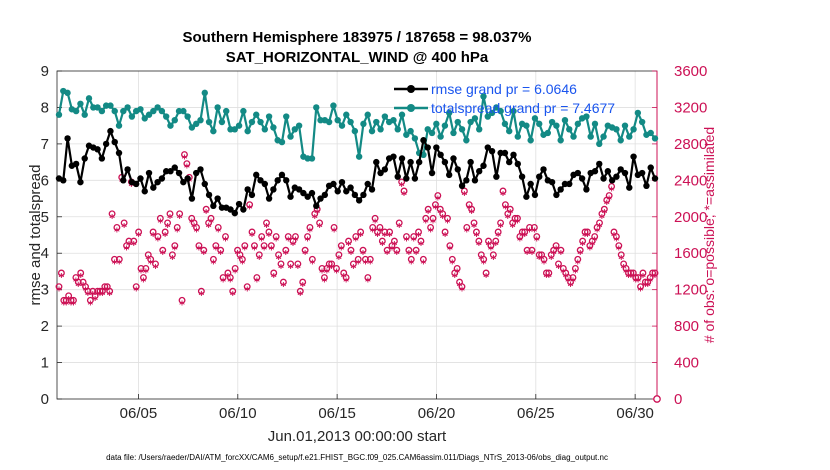 This screenshot has height=470, width=830. Describe the element at coordinates (357, 57) in the screenshot. I see `chart-subtitle: SAT_HORIZONTAL_WIND @ 400 hPa` at that location.